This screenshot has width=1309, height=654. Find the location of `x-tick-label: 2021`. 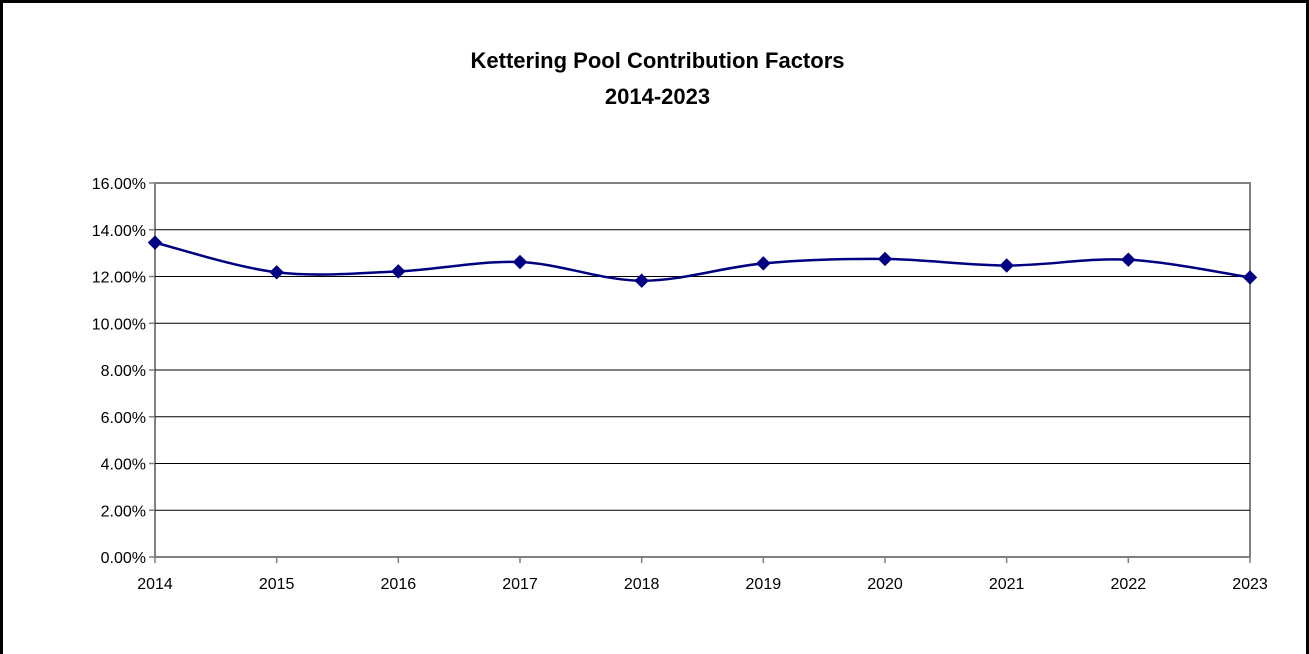

x-tick-label: 2021 is located at coordinates (1007, 584).